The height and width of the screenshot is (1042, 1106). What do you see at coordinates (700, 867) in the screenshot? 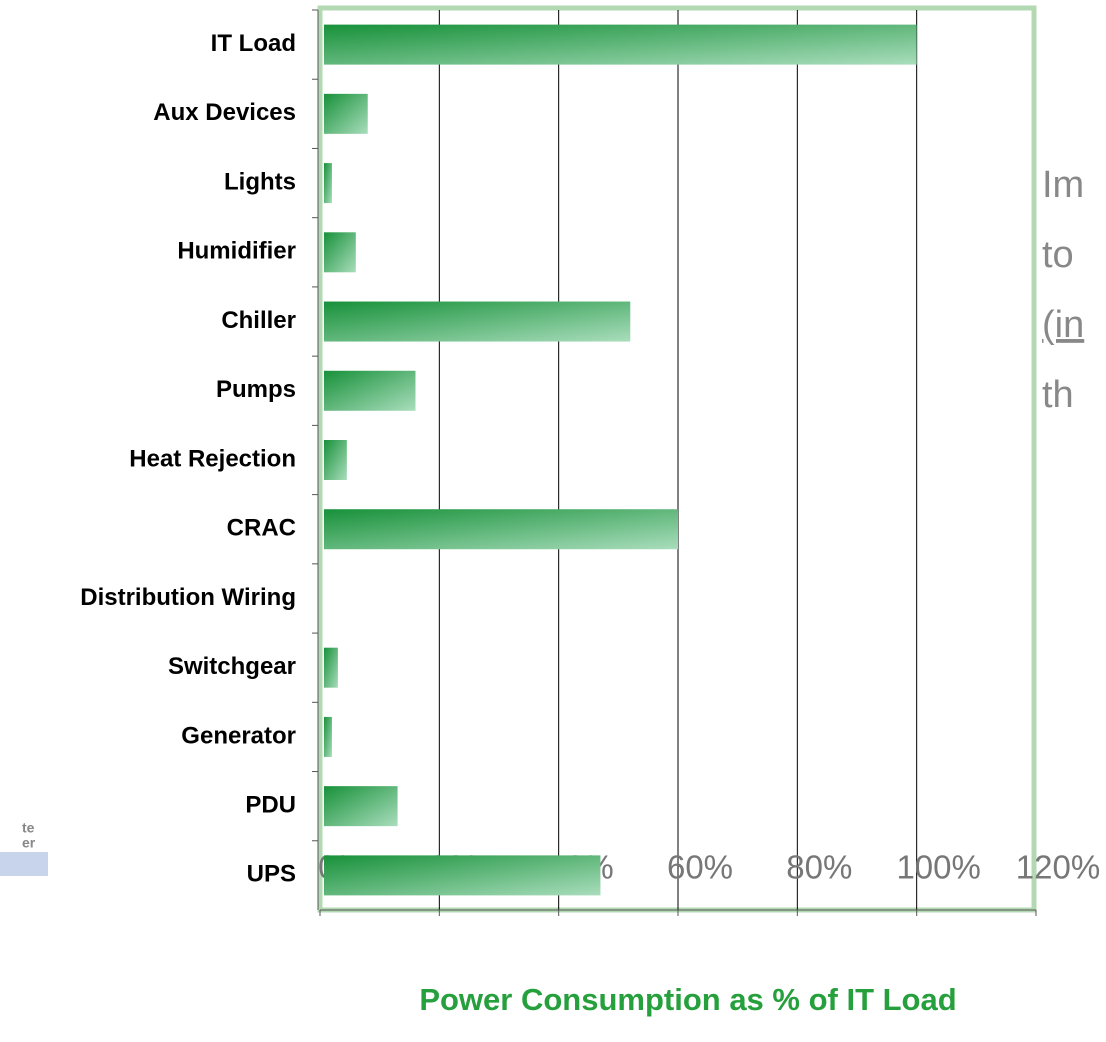
I see `x-tick-label: 60%` at bounding box center [700, 867].